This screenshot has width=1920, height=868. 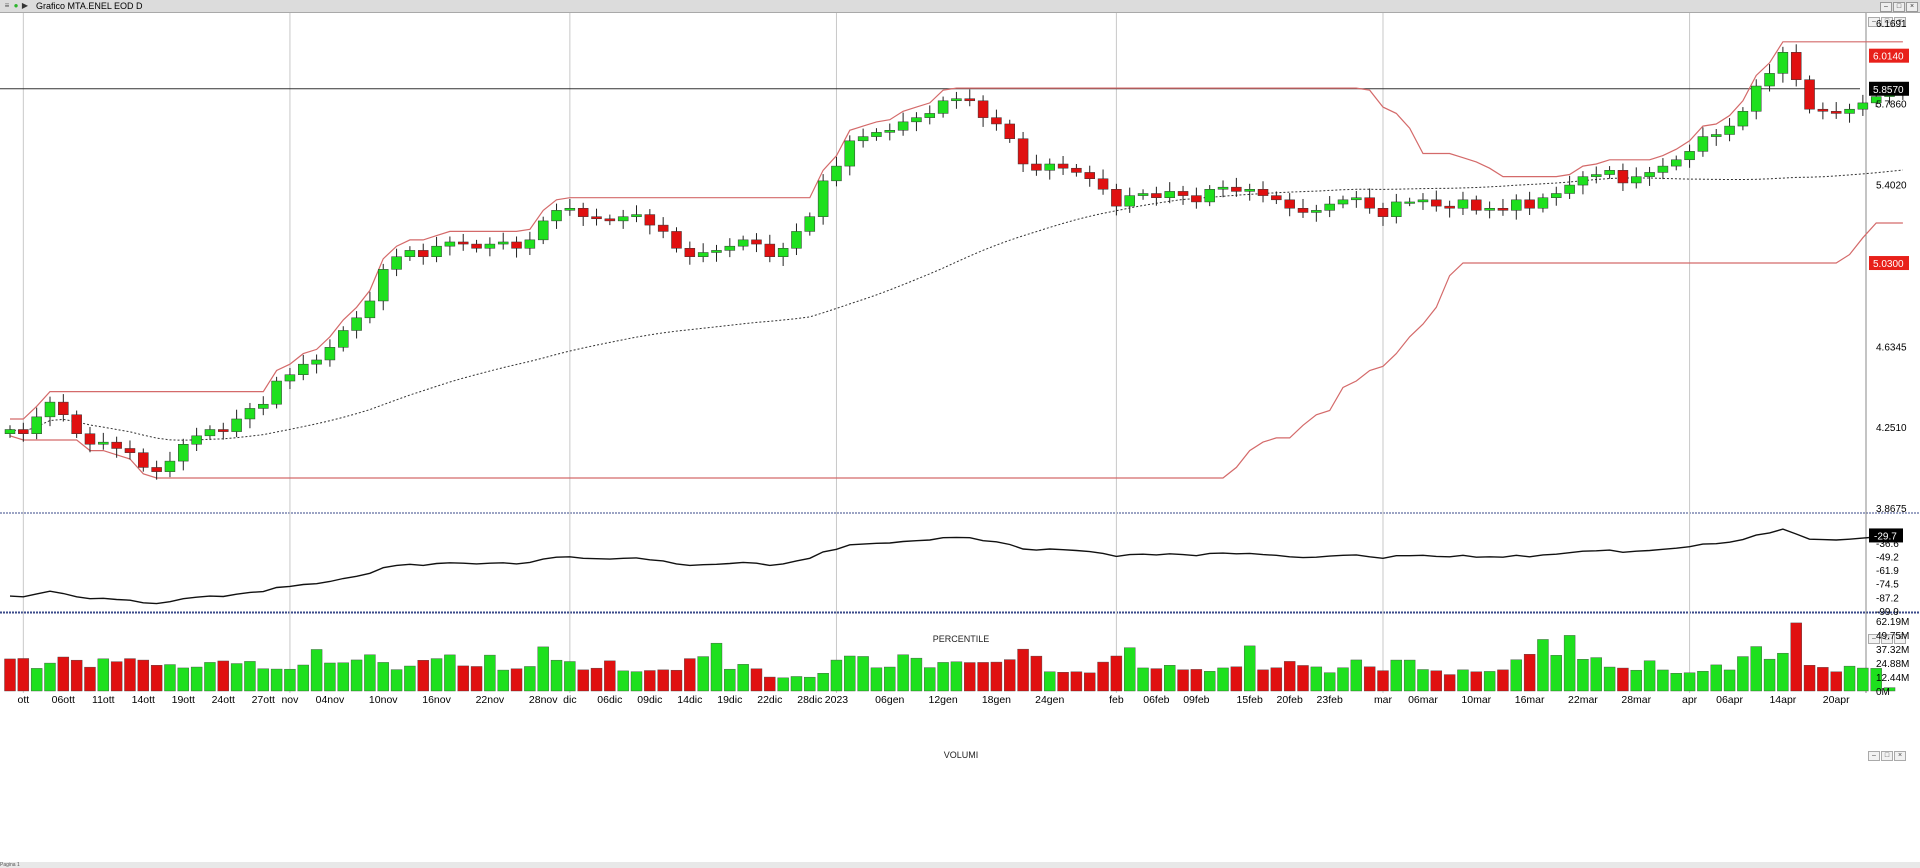 What do you see at coordinates (809, 700) in the screenshot?
I see `date-tick-label: 28dic` at bounding box center [809, 700].